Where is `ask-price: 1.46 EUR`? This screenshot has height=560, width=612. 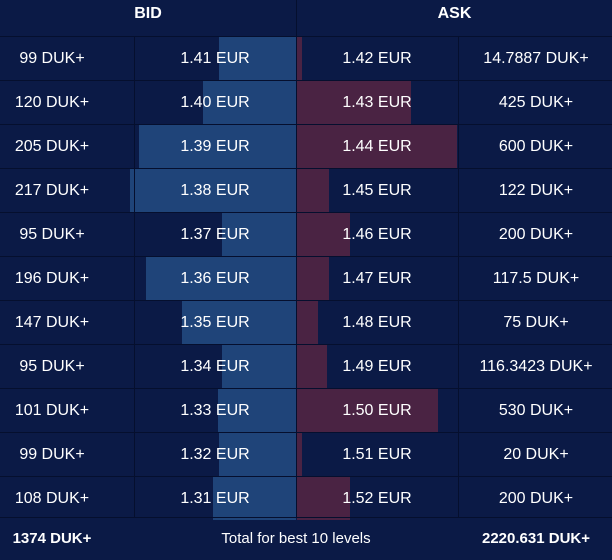 ask-price: 1.46 EUR is located at coordinates (377, 234).